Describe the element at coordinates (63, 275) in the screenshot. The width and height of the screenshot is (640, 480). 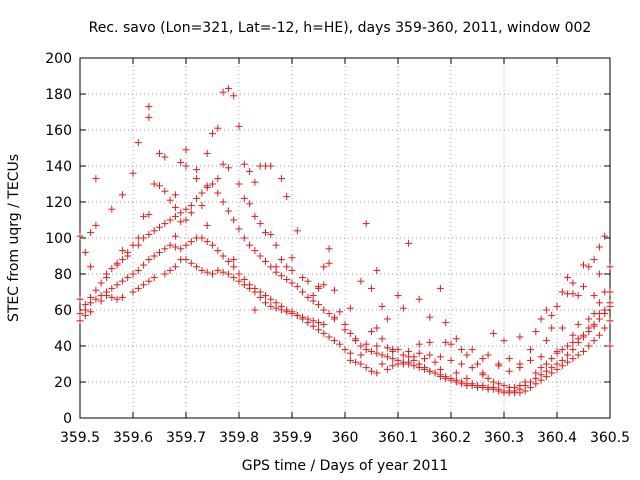
I see `y-tick-label: 80` at that location.